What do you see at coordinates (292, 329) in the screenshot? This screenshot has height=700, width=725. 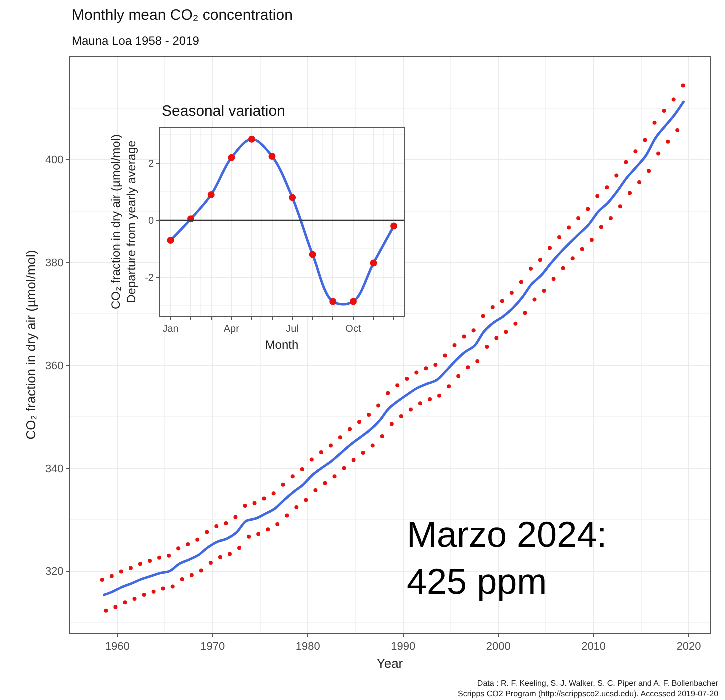 I see `x-tick-label: Jul` at bounding box center [292, 329].